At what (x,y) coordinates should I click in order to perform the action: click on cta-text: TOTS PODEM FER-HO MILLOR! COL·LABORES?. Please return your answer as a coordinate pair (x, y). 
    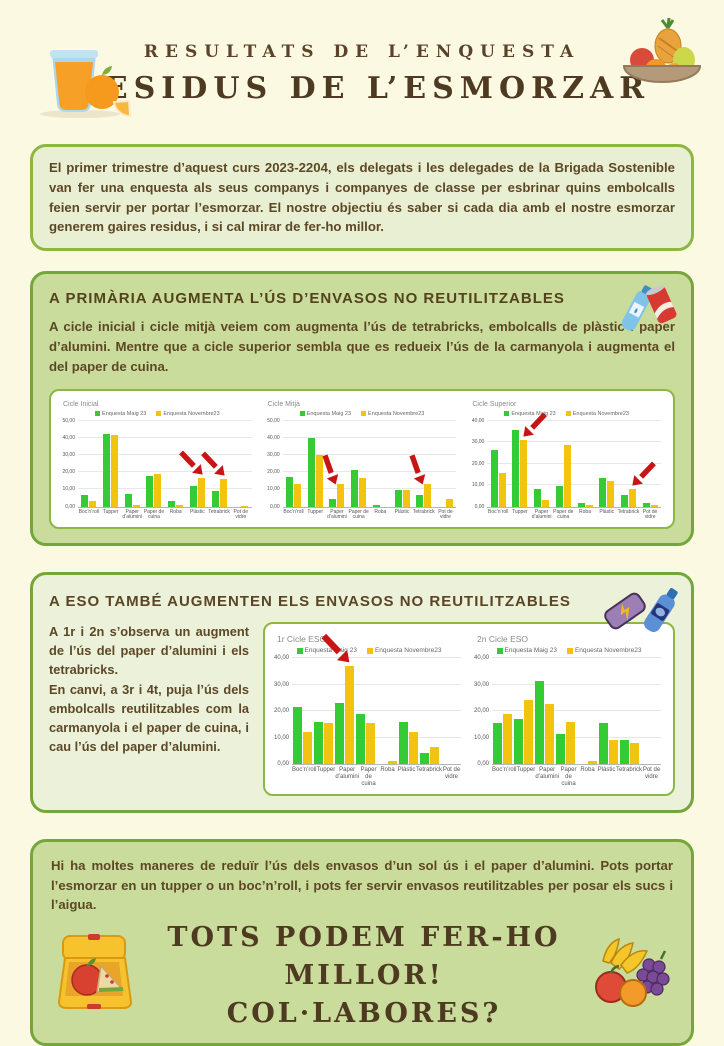
    Looking at the image, I should click on (364, 975).